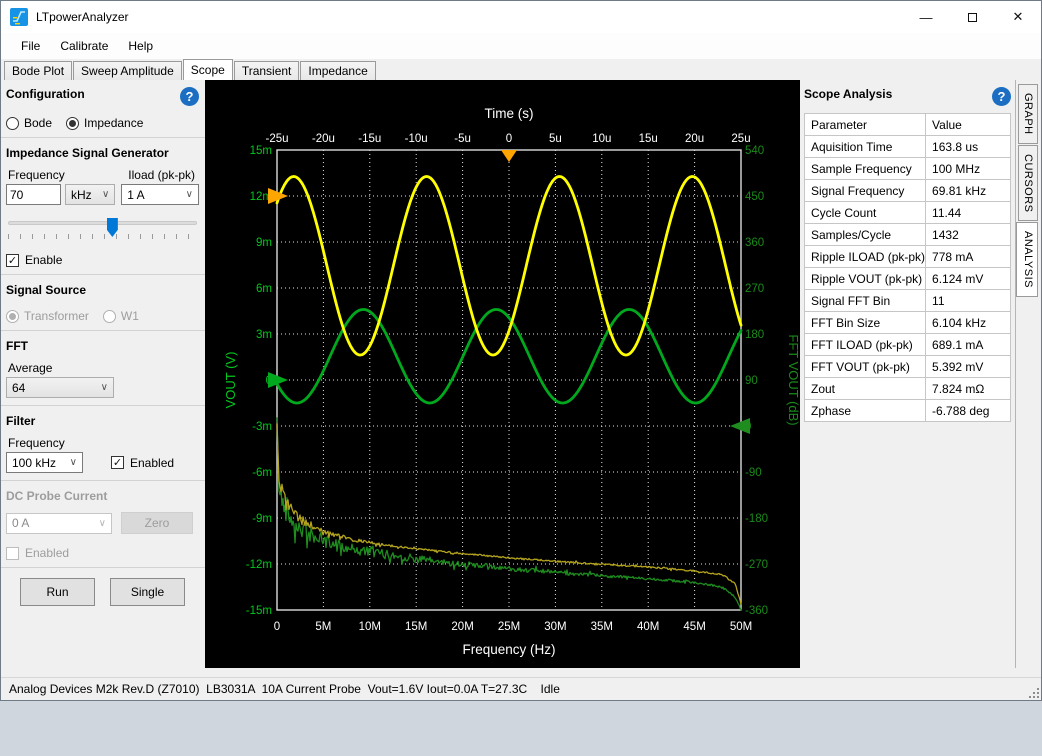 Image resolution: width=1042 pixels, height=756 pixels. I want to click on svg-text: 35M, so click(602, 627).